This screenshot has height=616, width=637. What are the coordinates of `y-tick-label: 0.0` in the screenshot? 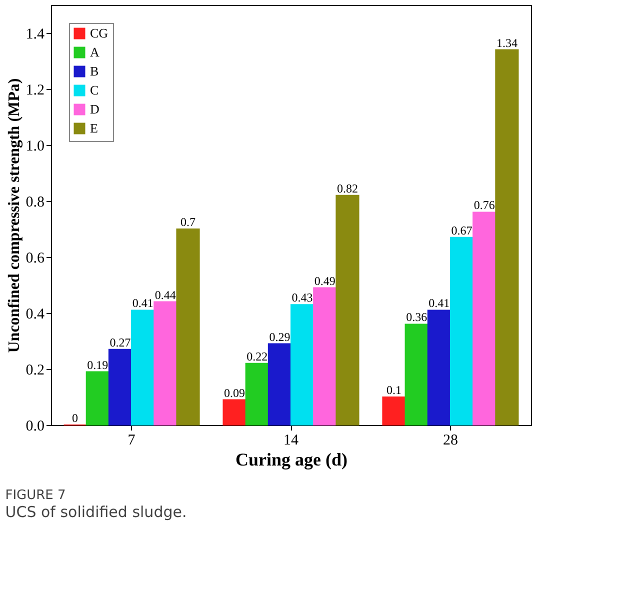 It's located at (35, 426).